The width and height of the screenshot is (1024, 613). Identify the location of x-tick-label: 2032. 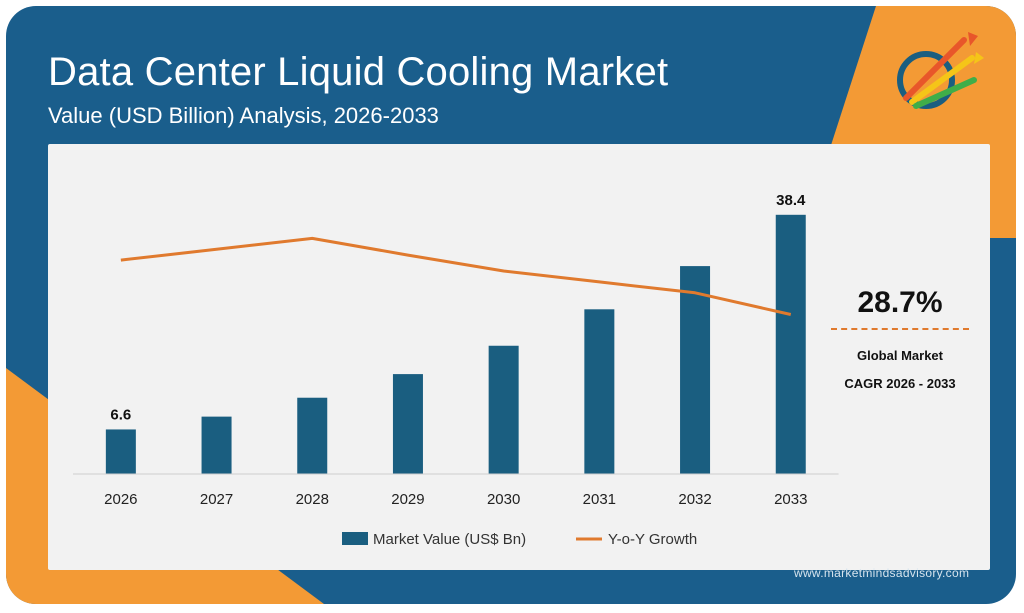
(694, 499).